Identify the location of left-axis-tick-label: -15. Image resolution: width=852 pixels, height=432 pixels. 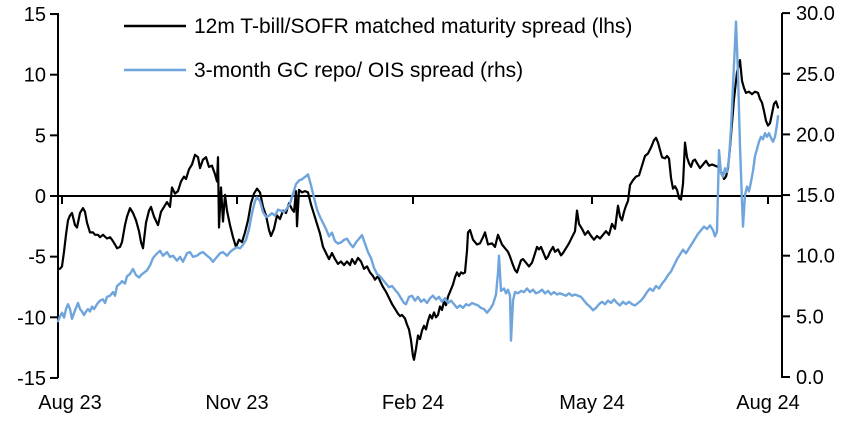
(31, 379).